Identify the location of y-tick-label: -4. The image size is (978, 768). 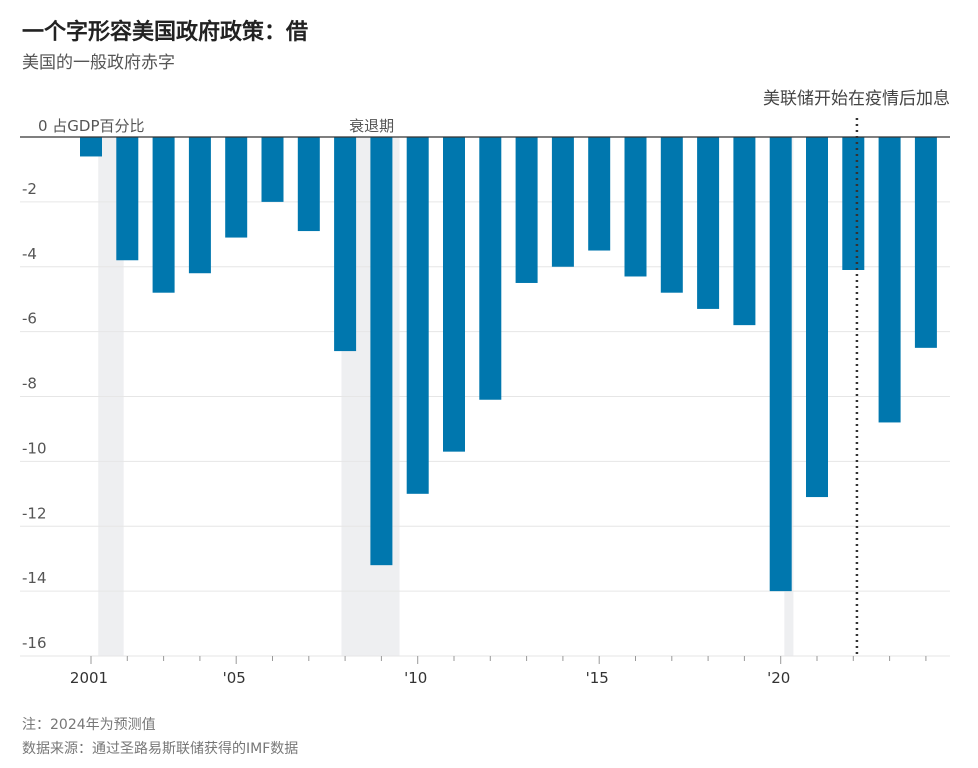
(29, 254).